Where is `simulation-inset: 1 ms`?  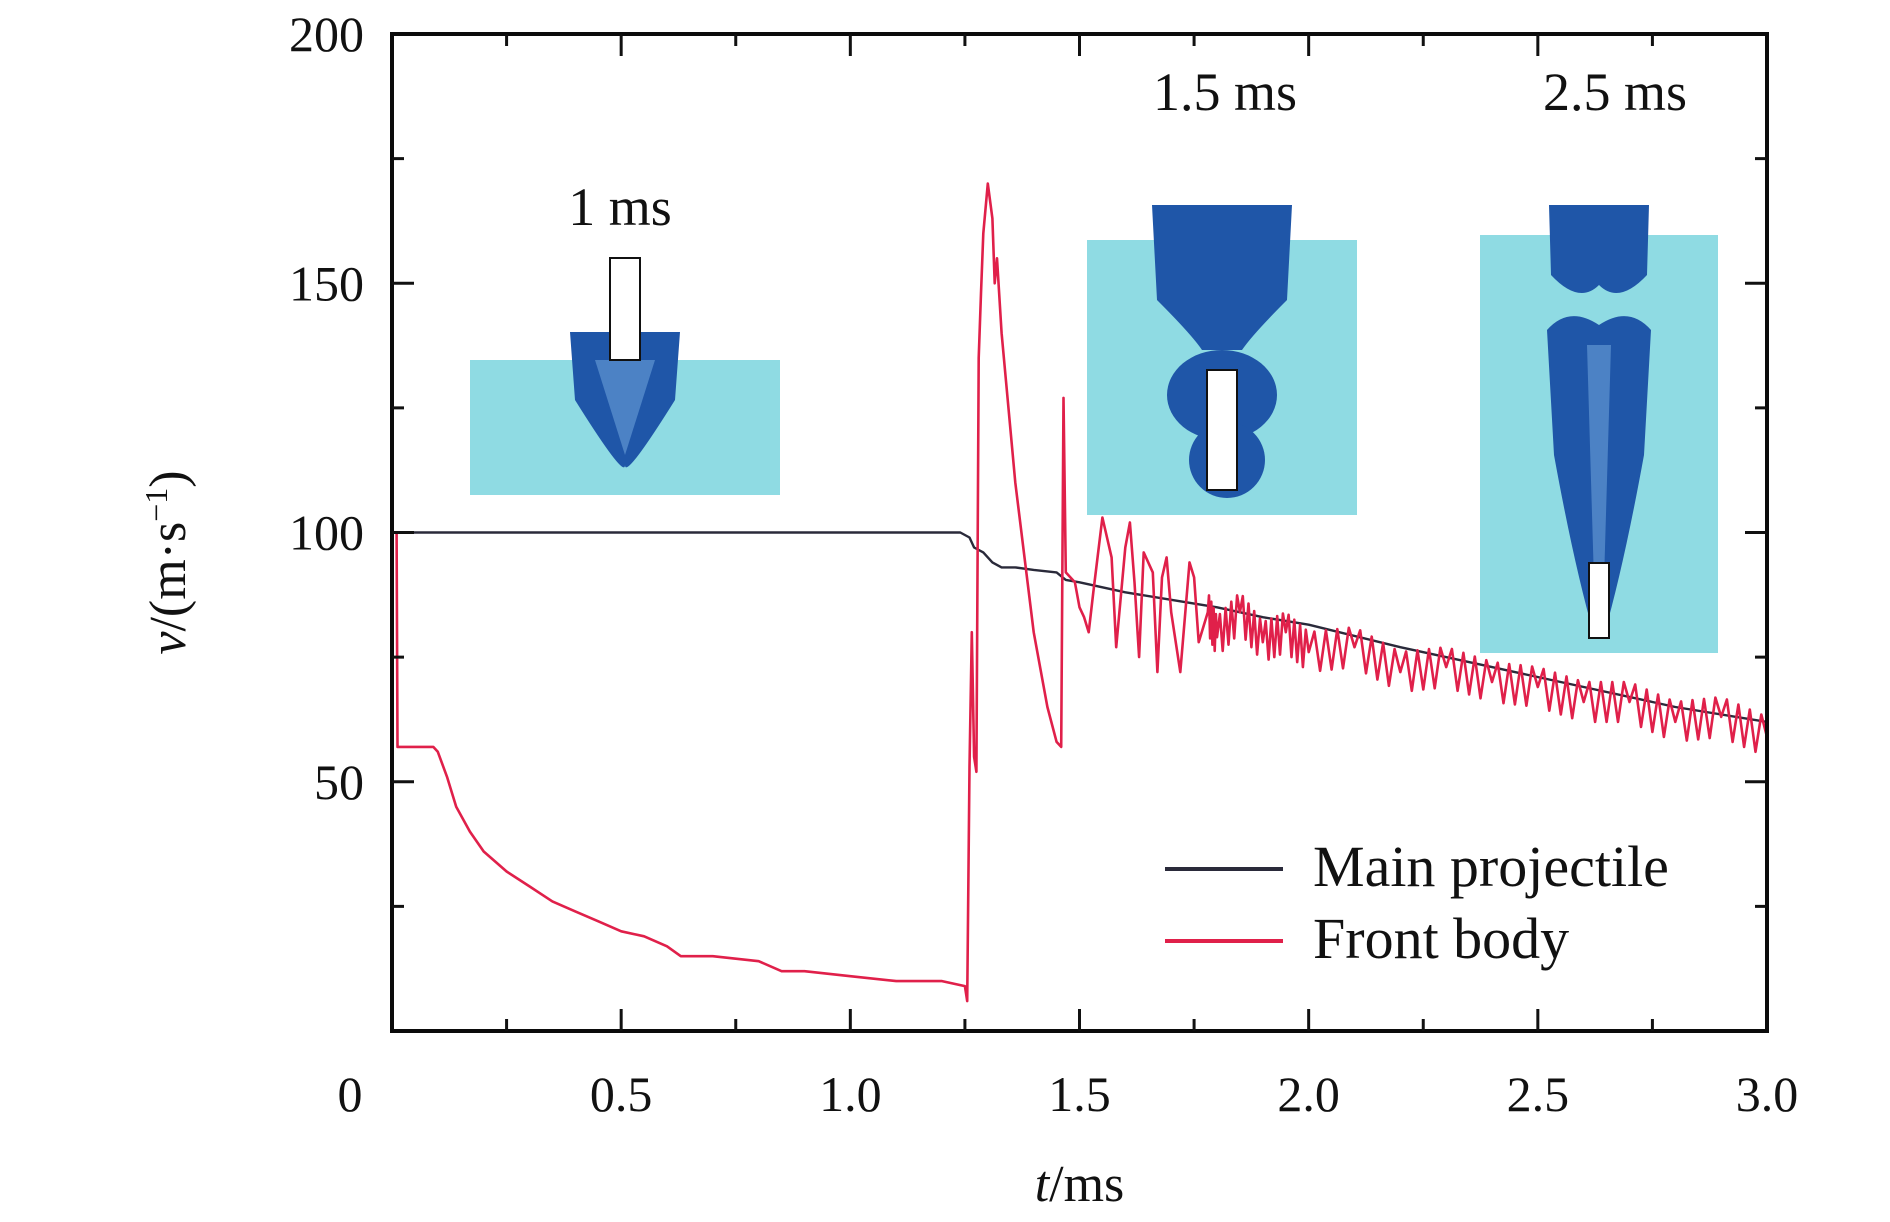
simulation-inset: 1 ms is located at coordinates (625, 336).